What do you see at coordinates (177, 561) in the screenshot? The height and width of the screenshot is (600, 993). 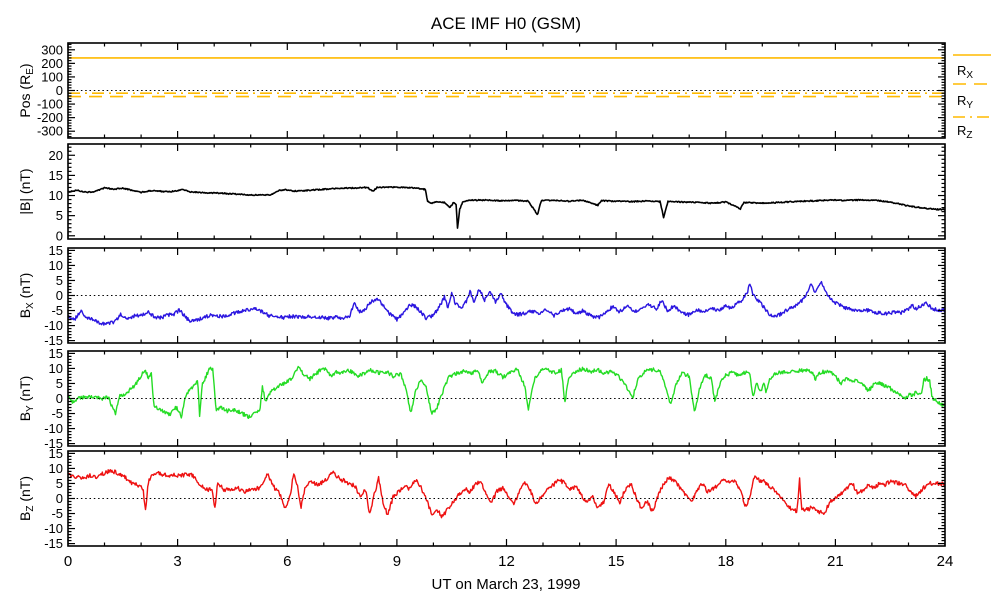 I see `x-tick-label: 3` at bounding box center [177, 561].